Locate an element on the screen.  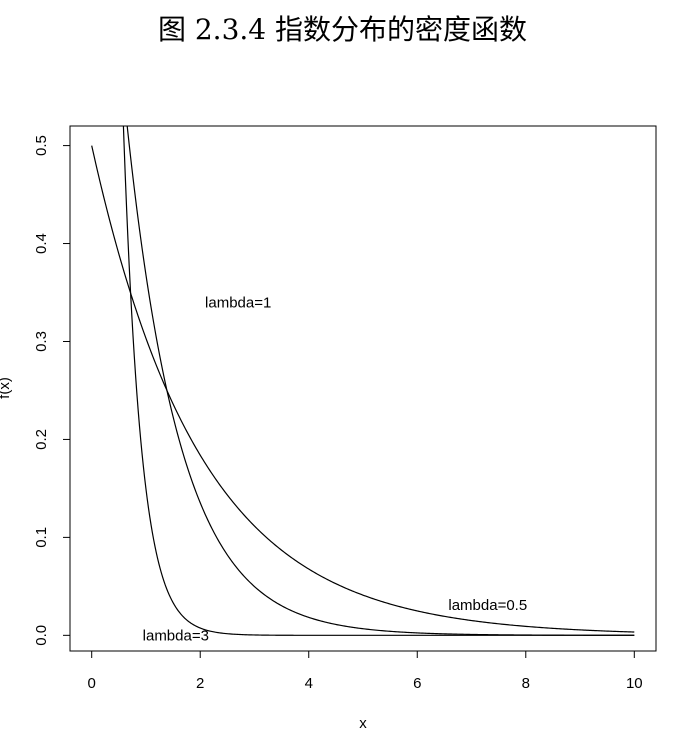
y-tick-label: 0.3 is located at coordinates (41, 341).